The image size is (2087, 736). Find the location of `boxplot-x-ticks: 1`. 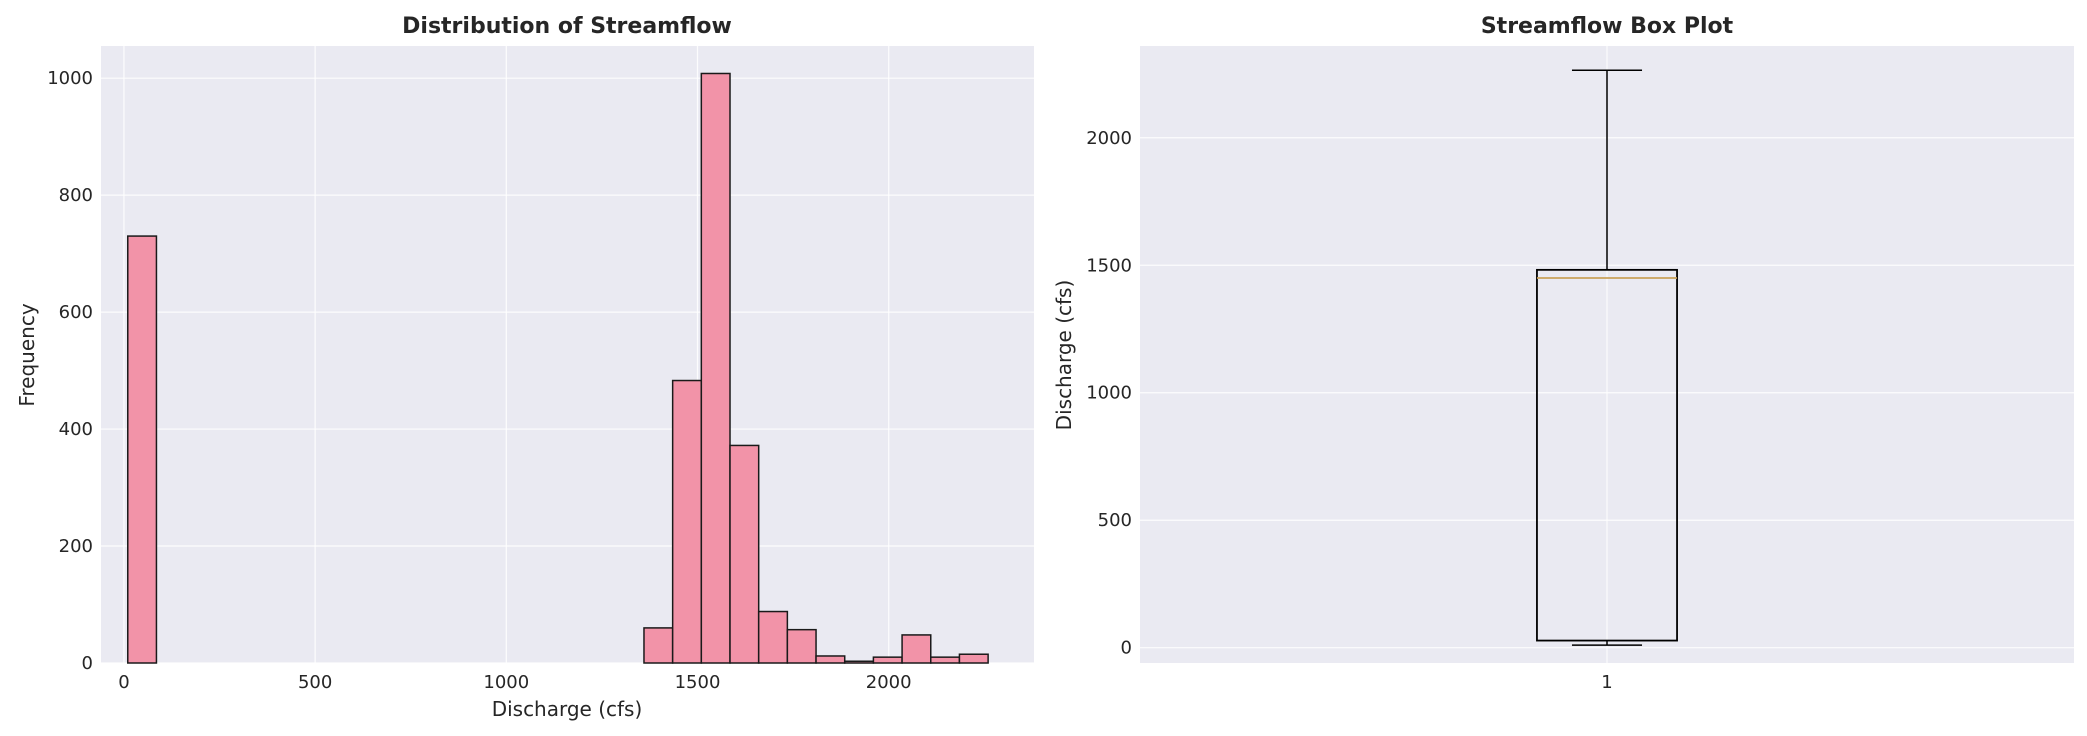

boxplot-x-ticks: 1 is located at coordinates (1606, 682).